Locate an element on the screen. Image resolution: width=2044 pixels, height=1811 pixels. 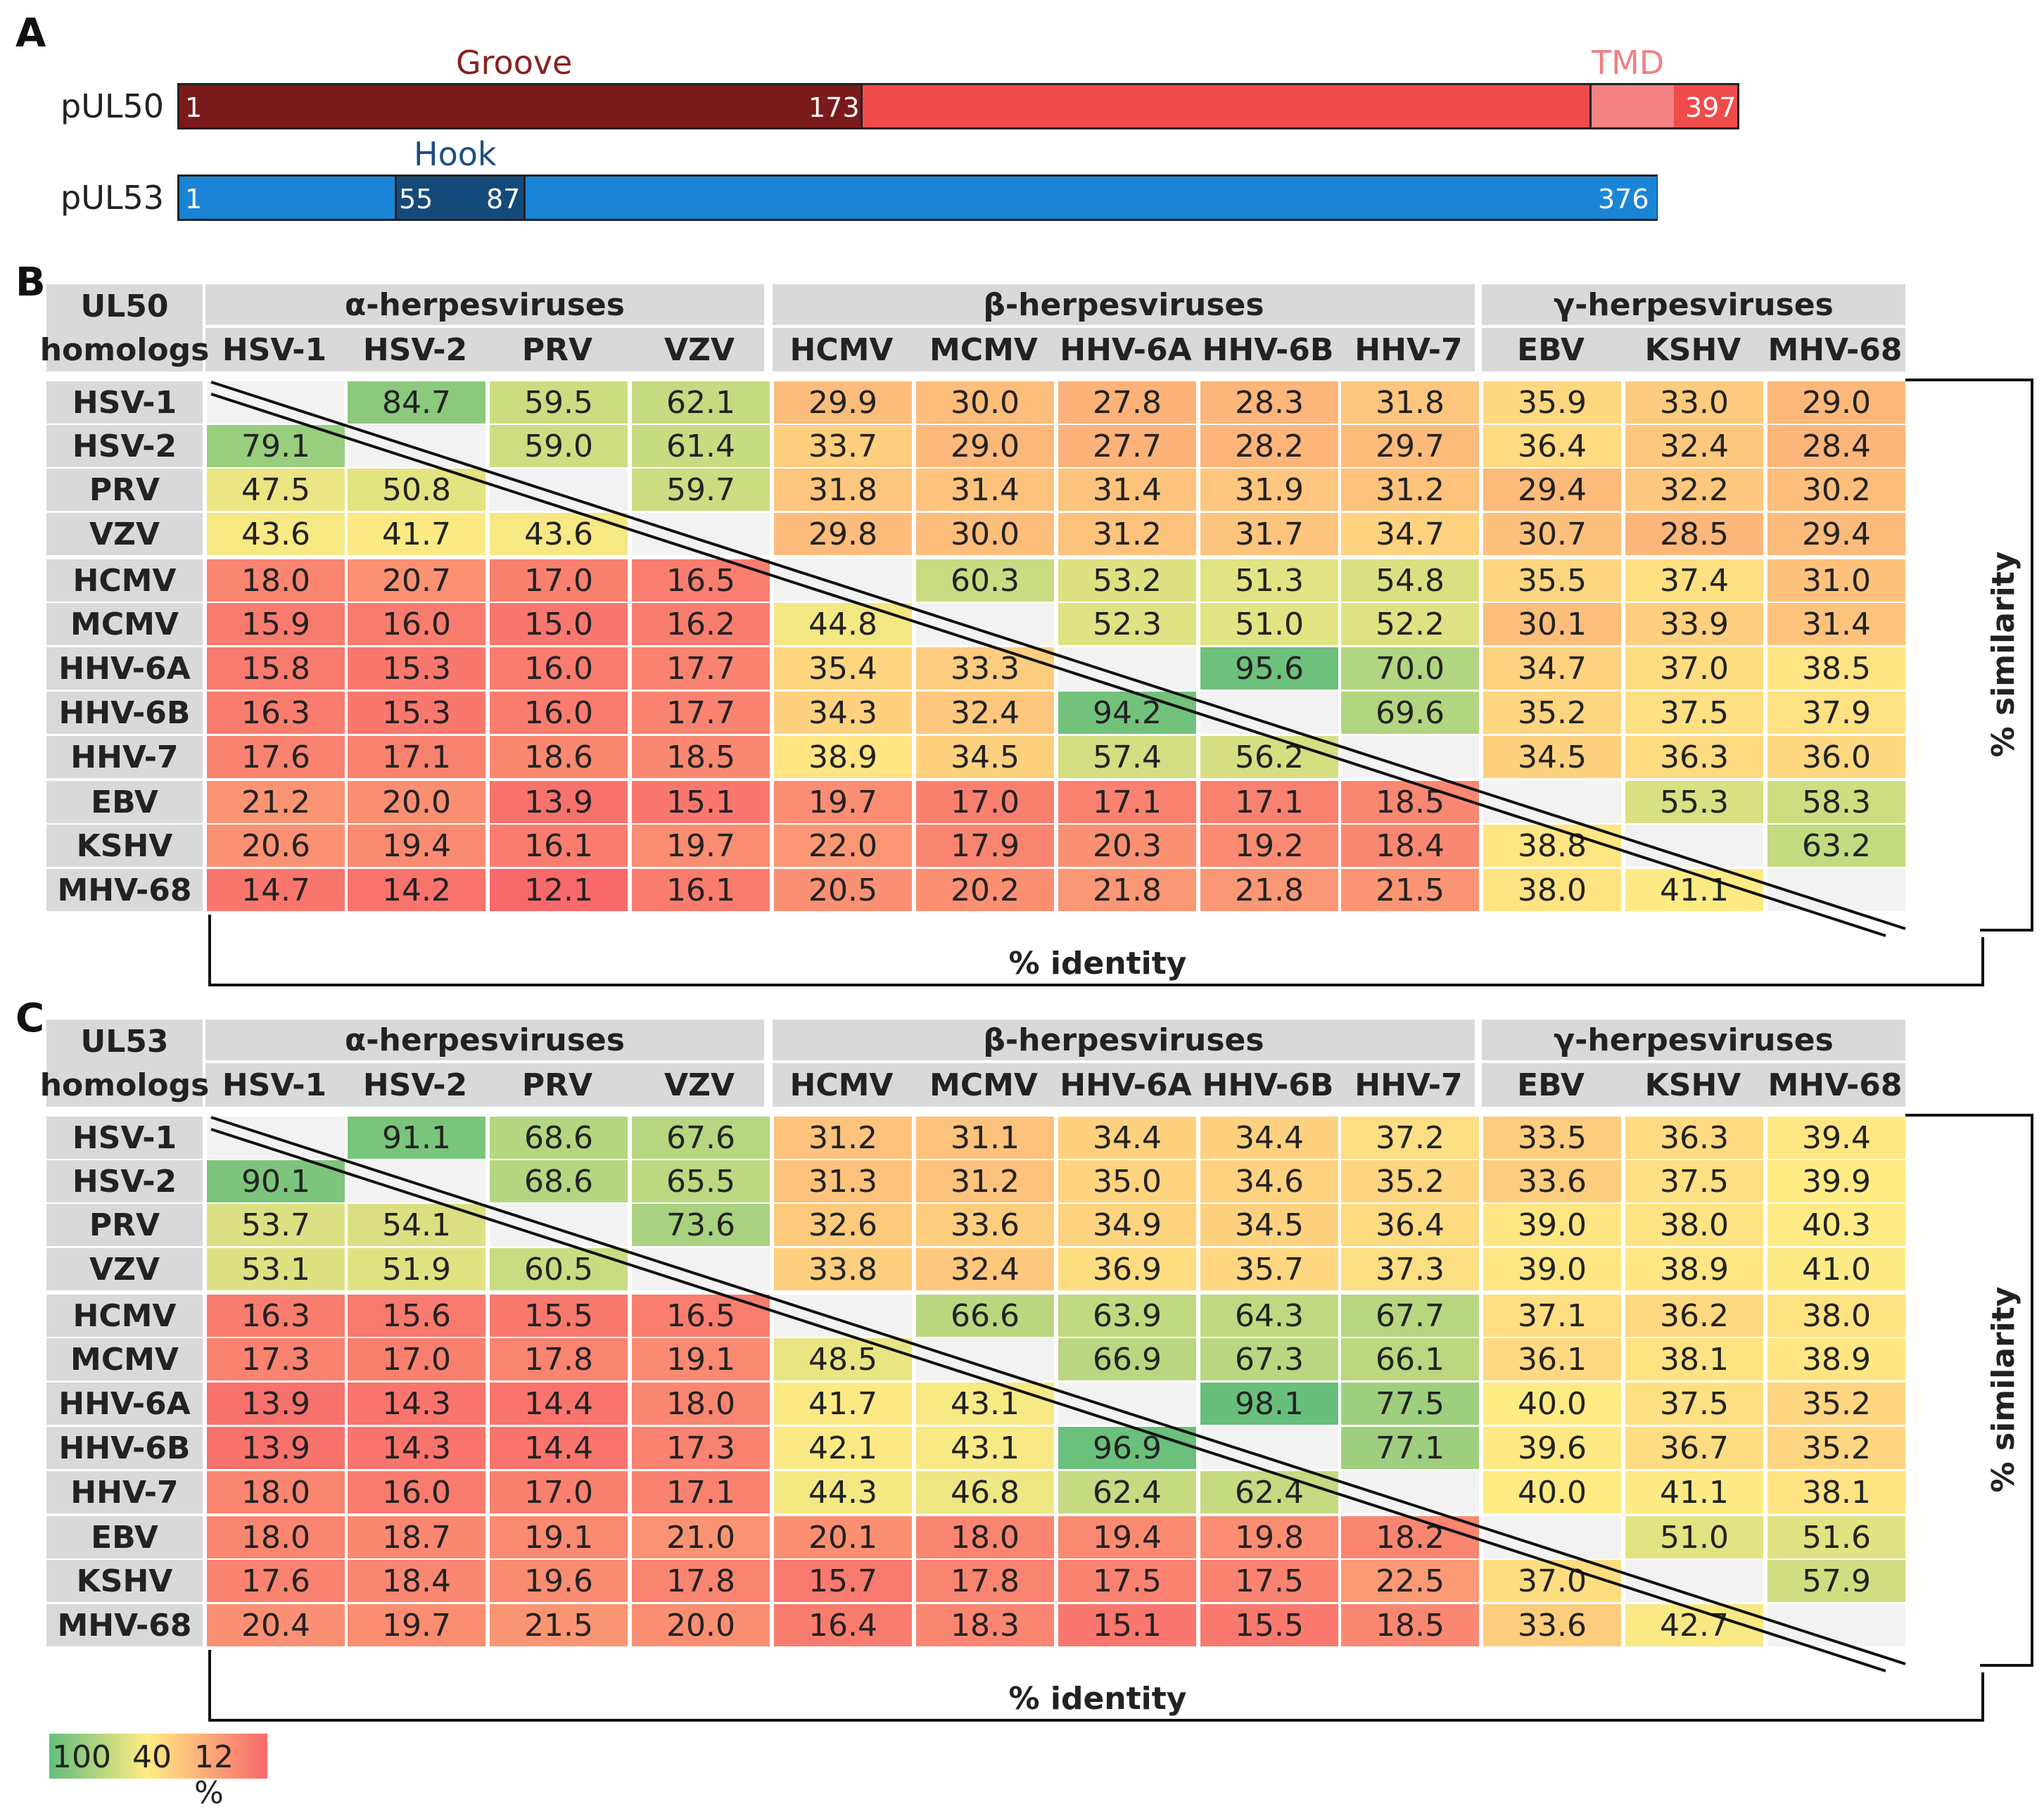
heat-cell-value: 15.6 is located at coordinates (416, 1316).